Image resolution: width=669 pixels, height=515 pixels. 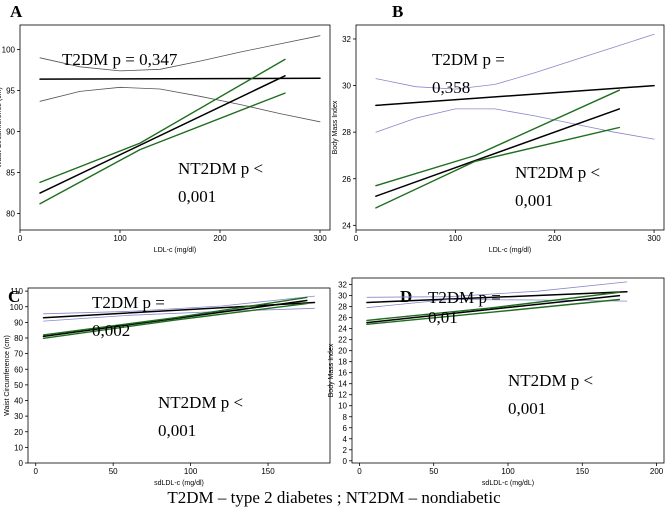 I want to click on annotation-t2dm: T2DM p = 0,347, so click(x=120, y=59).